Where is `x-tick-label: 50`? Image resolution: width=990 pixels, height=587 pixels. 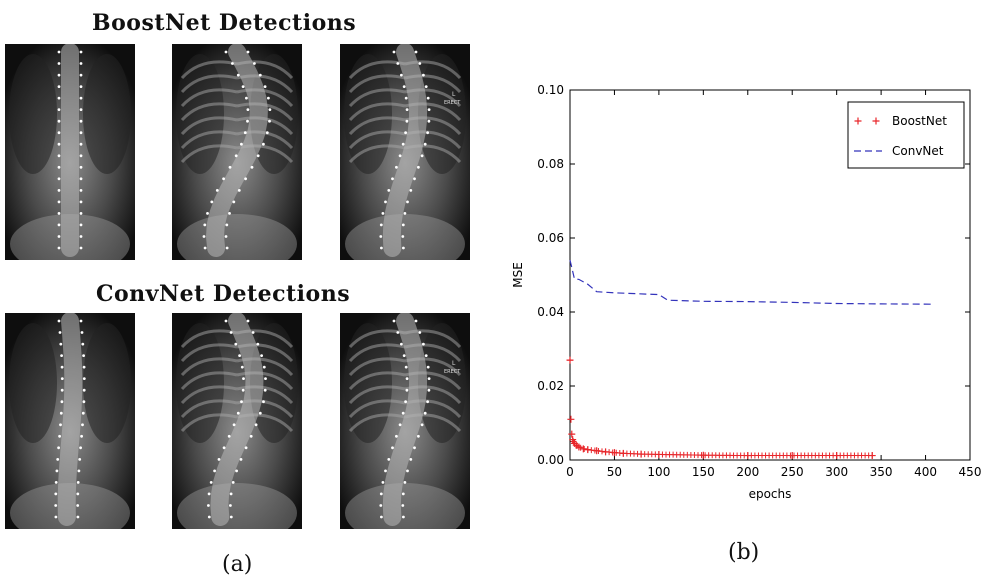 x-tick-label: 50 is located at coordinates (614, 472).